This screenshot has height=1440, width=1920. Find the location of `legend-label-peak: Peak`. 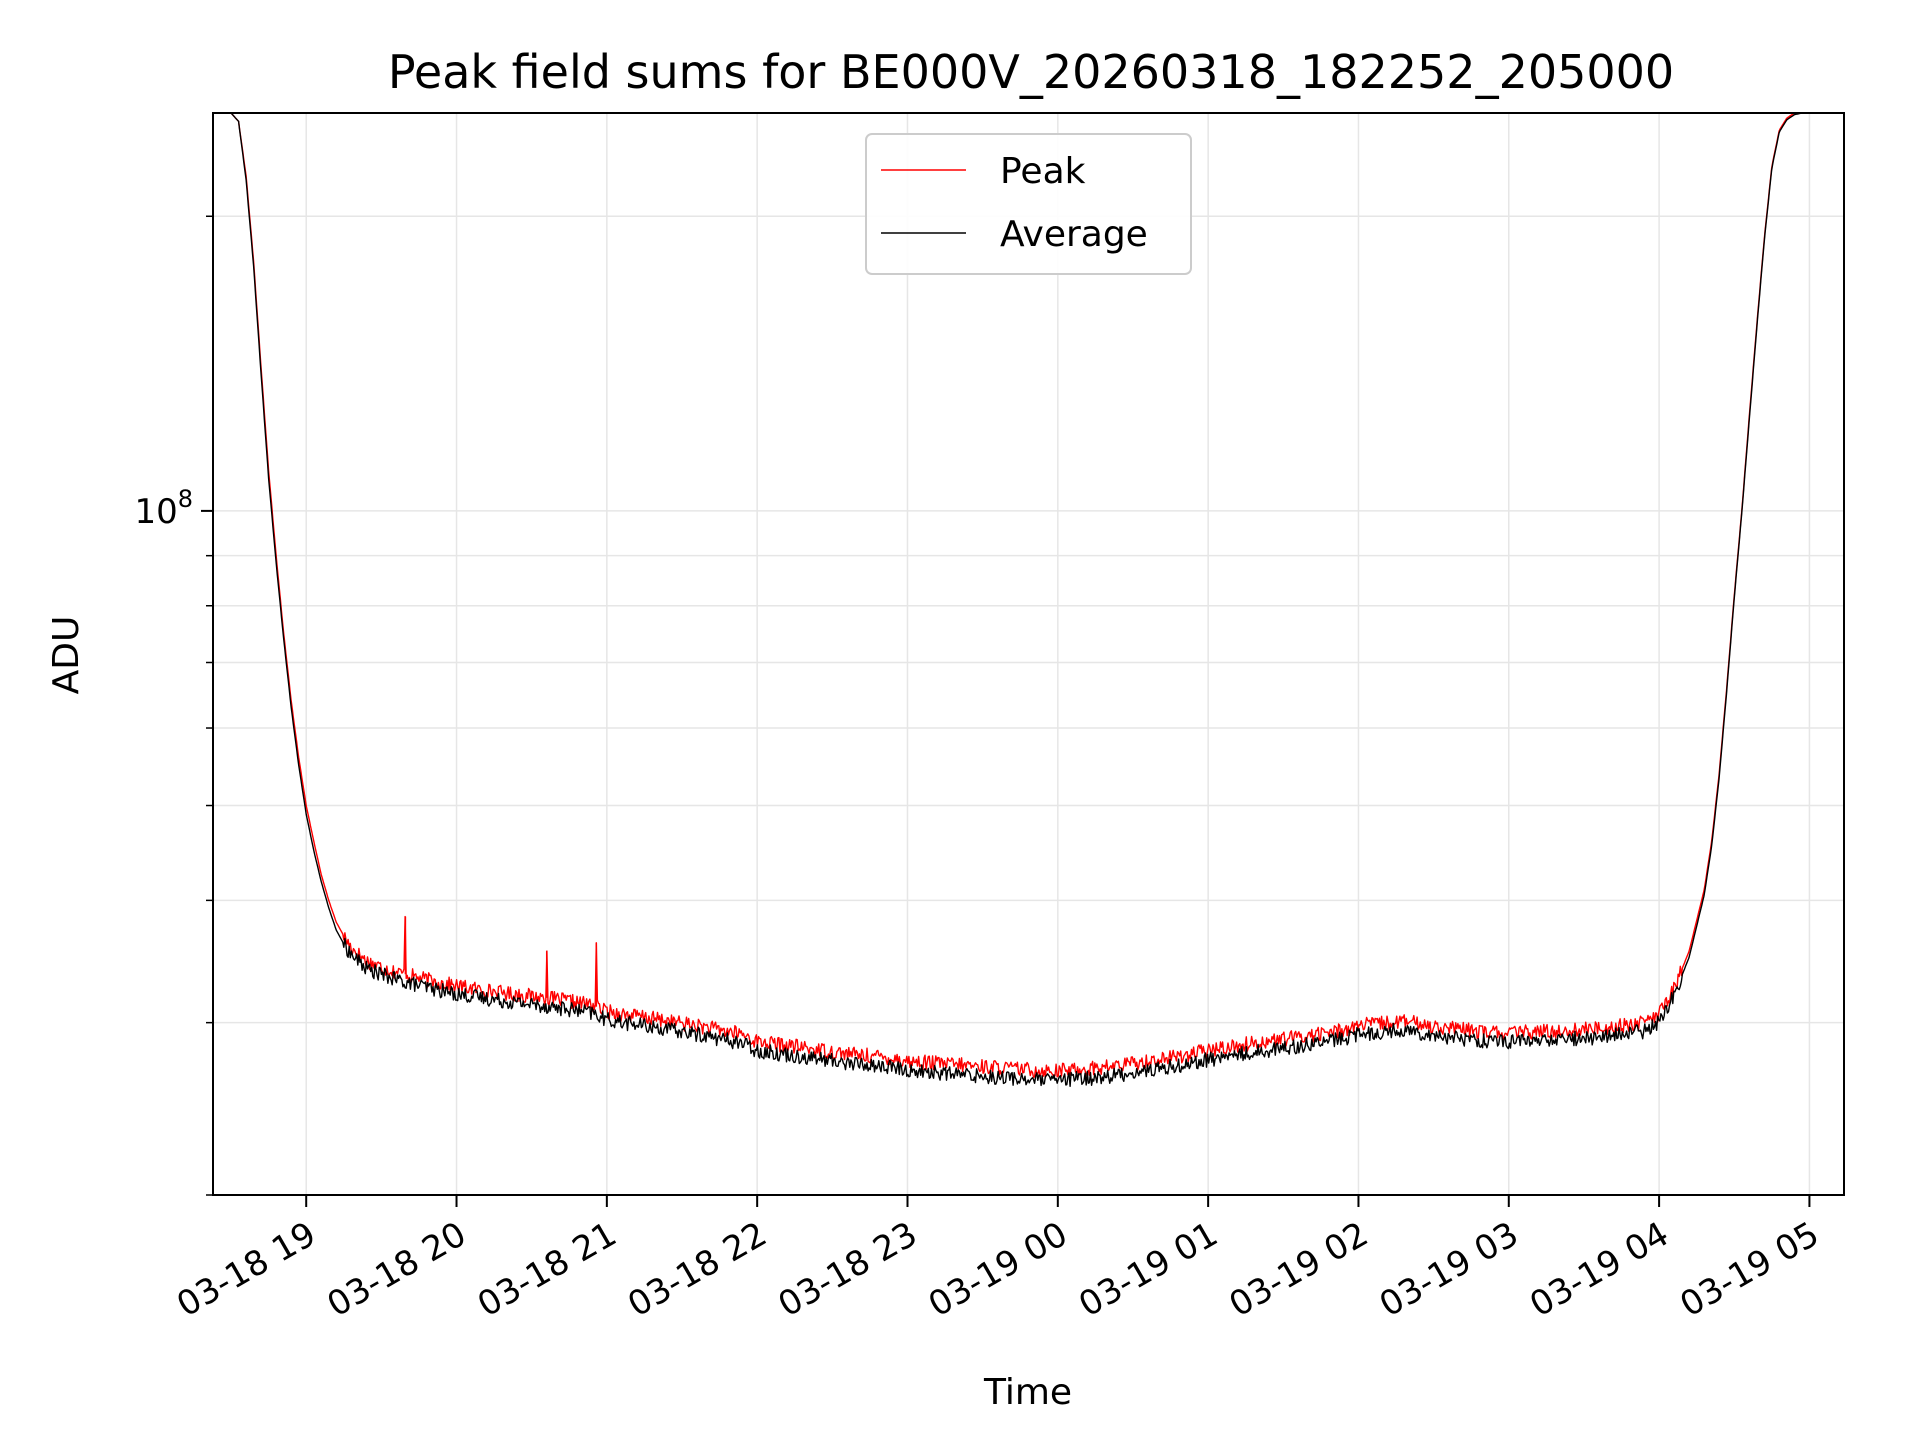

legend-label-peak: Peak is located at coordinates (1043, 171).